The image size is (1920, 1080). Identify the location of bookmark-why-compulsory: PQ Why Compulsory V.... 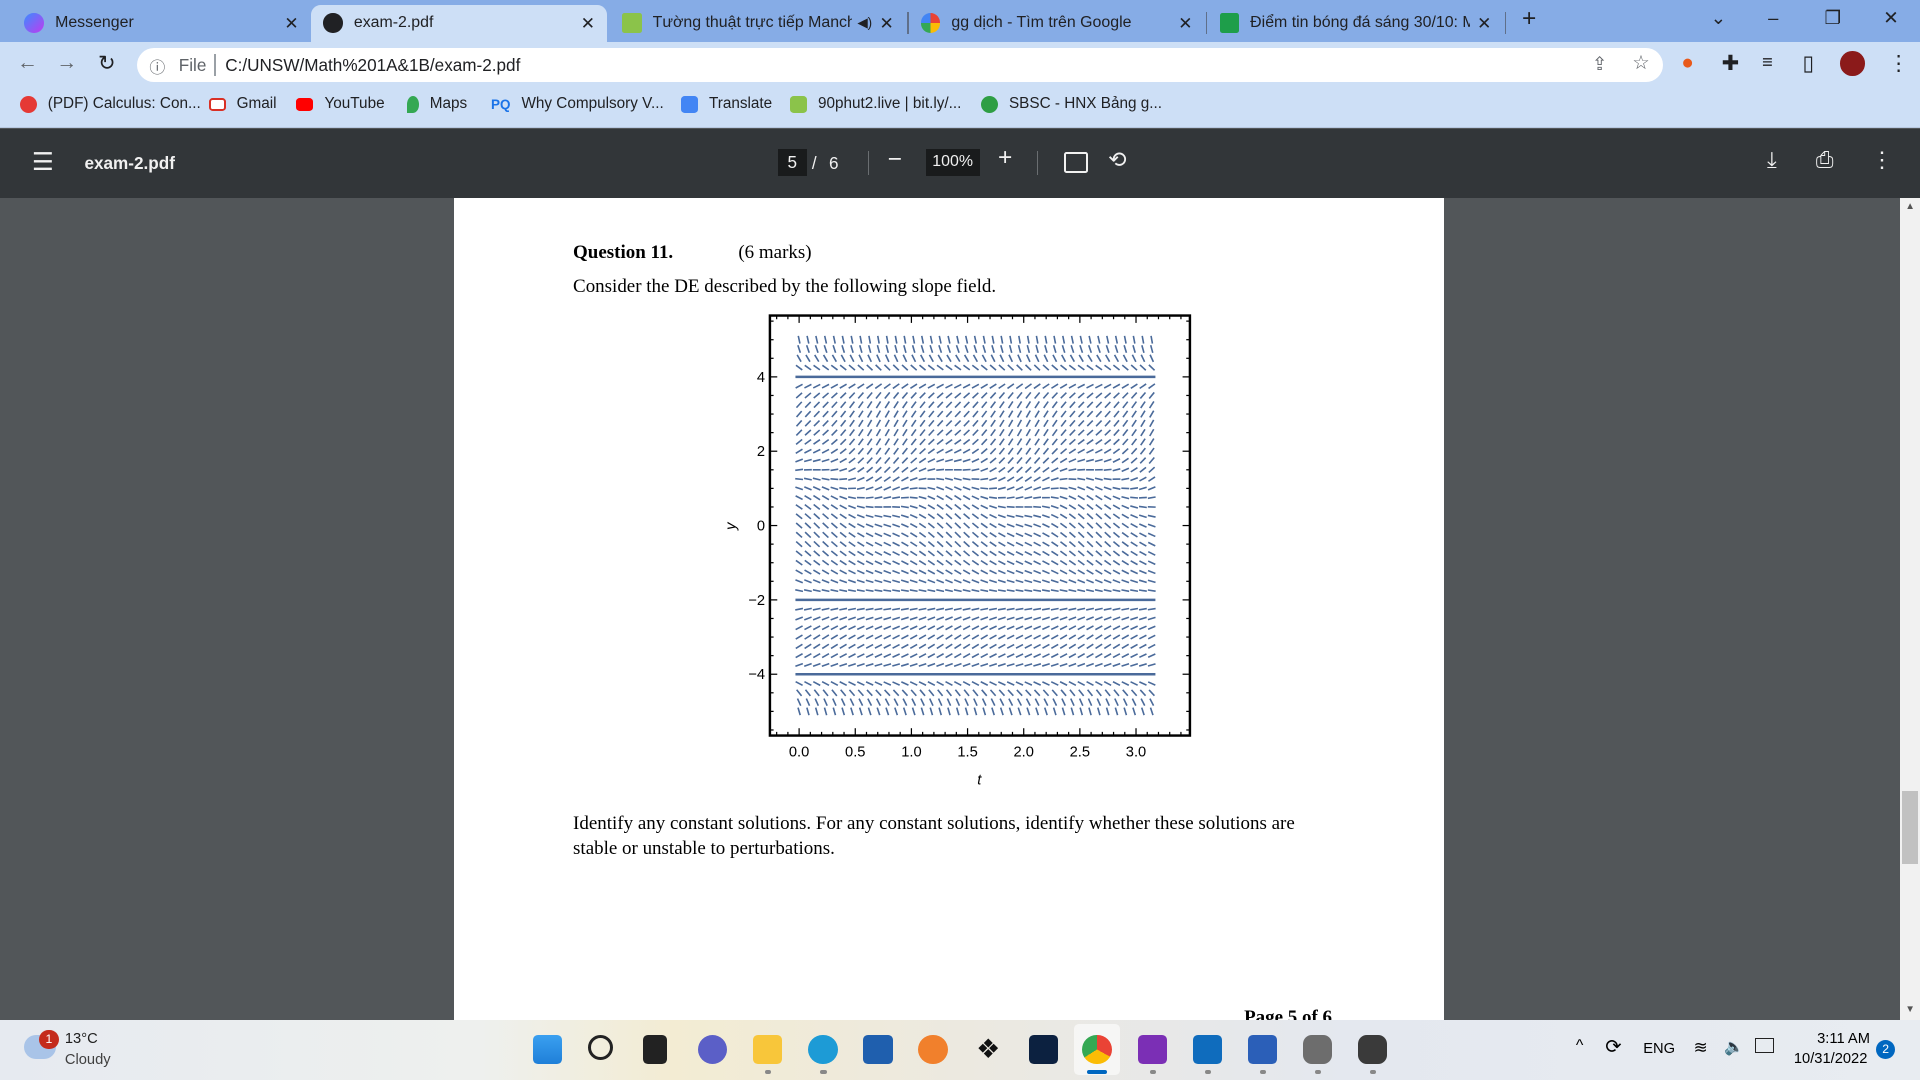
(577, 104).